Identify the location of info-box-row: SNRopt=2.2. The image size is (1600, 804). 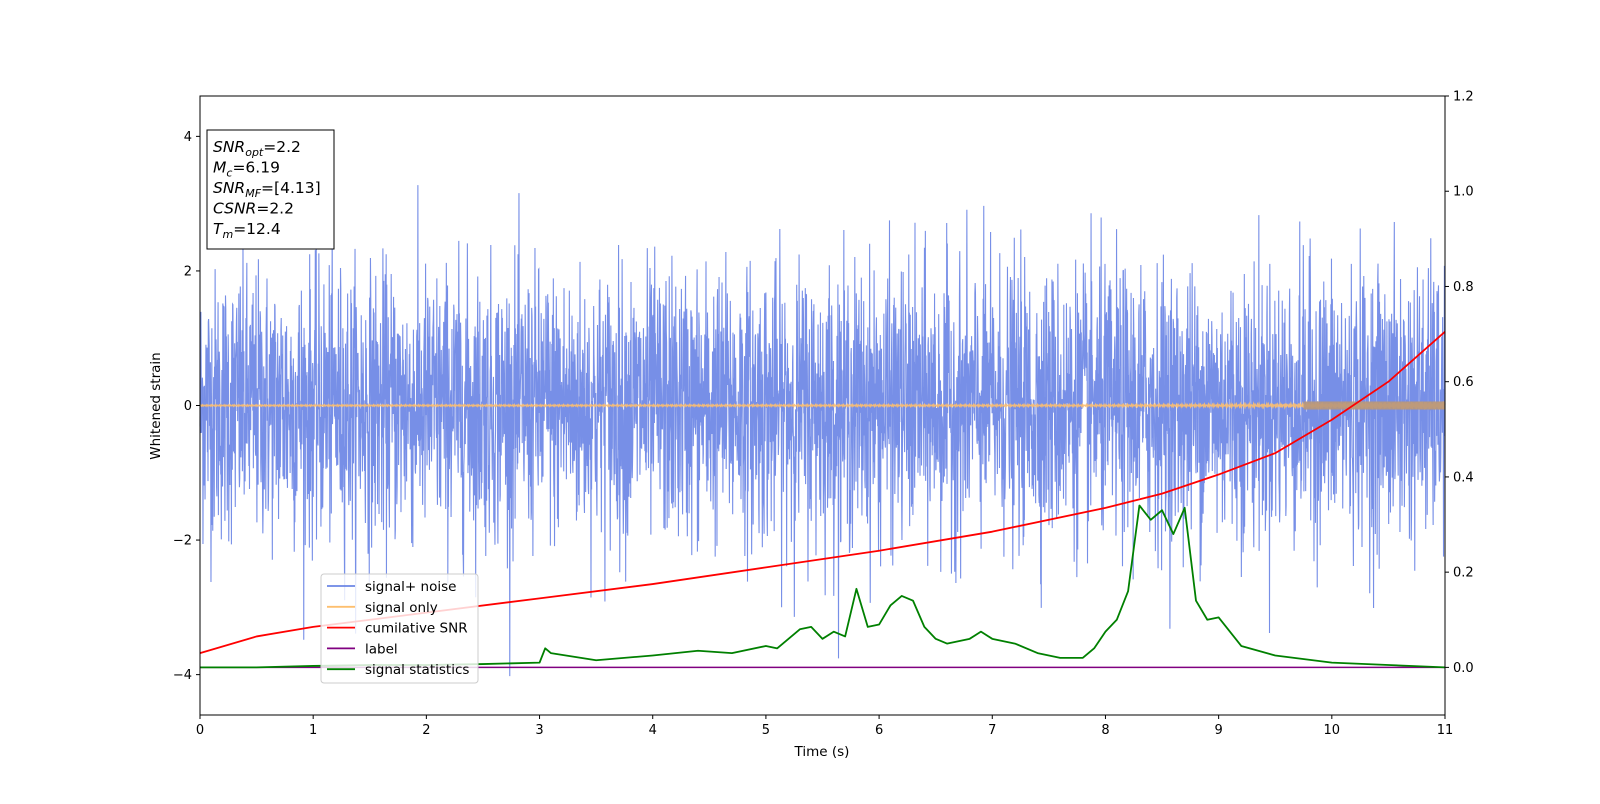
(257, 148).